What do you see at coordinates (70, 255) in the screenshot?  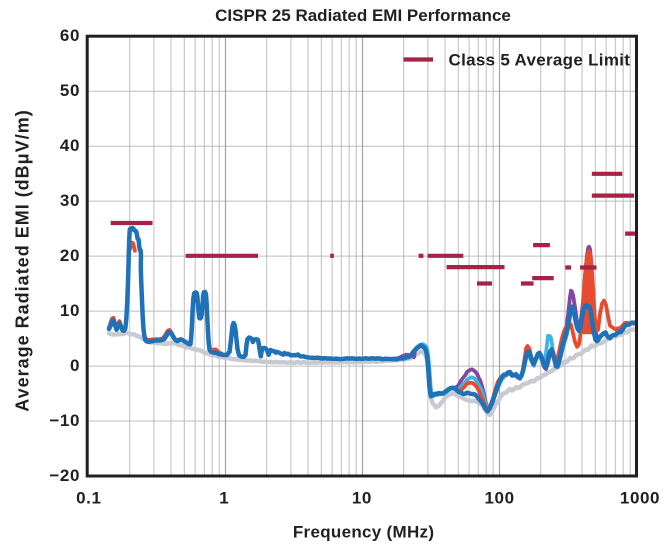 I see `svg-text: 20` at bounding box center [70, 255].